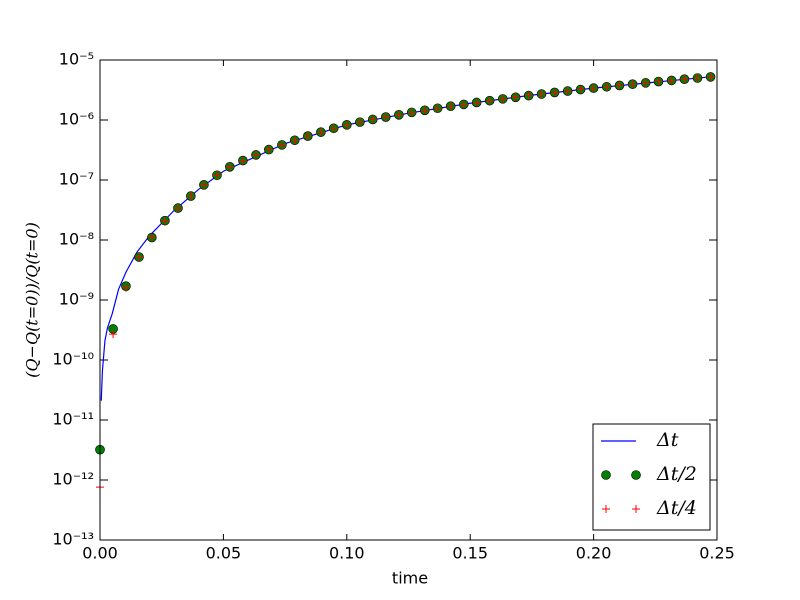 This screenshot has height=600, width=800. Describe the element at coordinates (76, 179) in the screenshot. I see `y-tick-label: 10⁻⁷` at that location.